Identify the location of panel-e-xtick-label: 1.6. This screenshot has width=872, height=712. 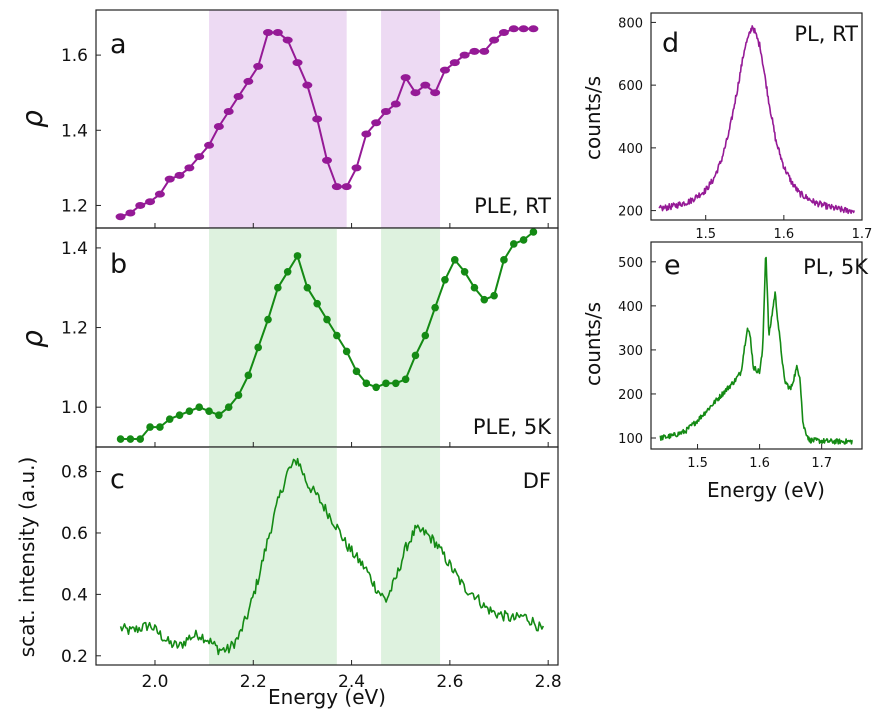
(759, 463).